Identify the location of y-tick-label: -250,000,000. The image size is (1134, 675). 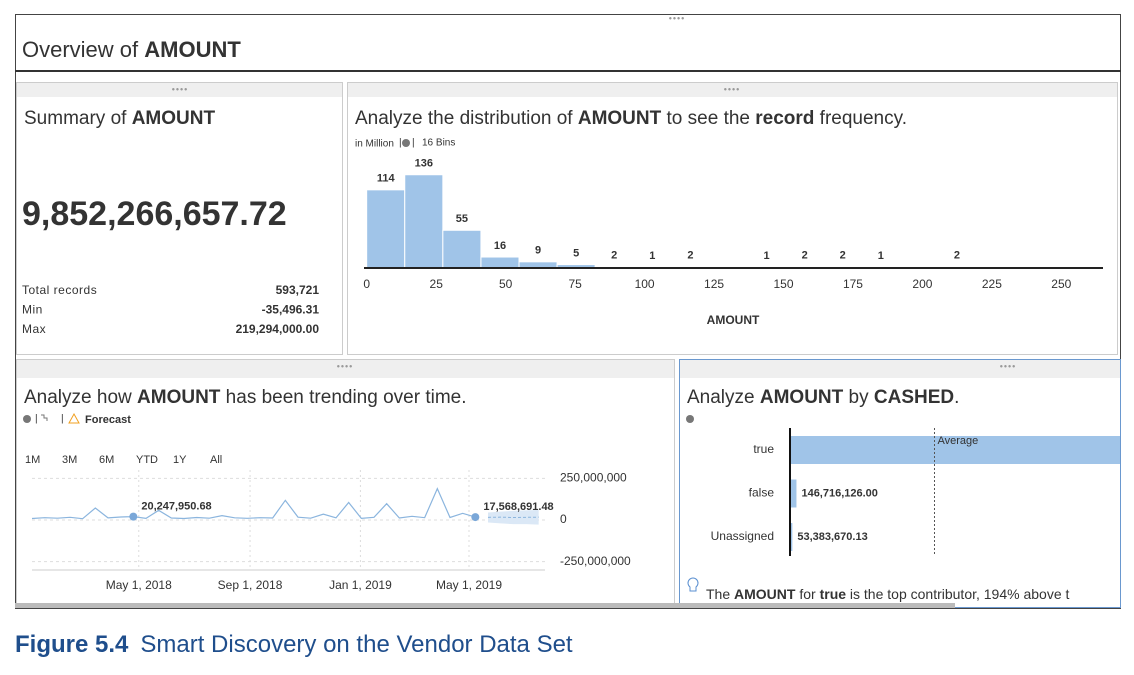
(595, 561).